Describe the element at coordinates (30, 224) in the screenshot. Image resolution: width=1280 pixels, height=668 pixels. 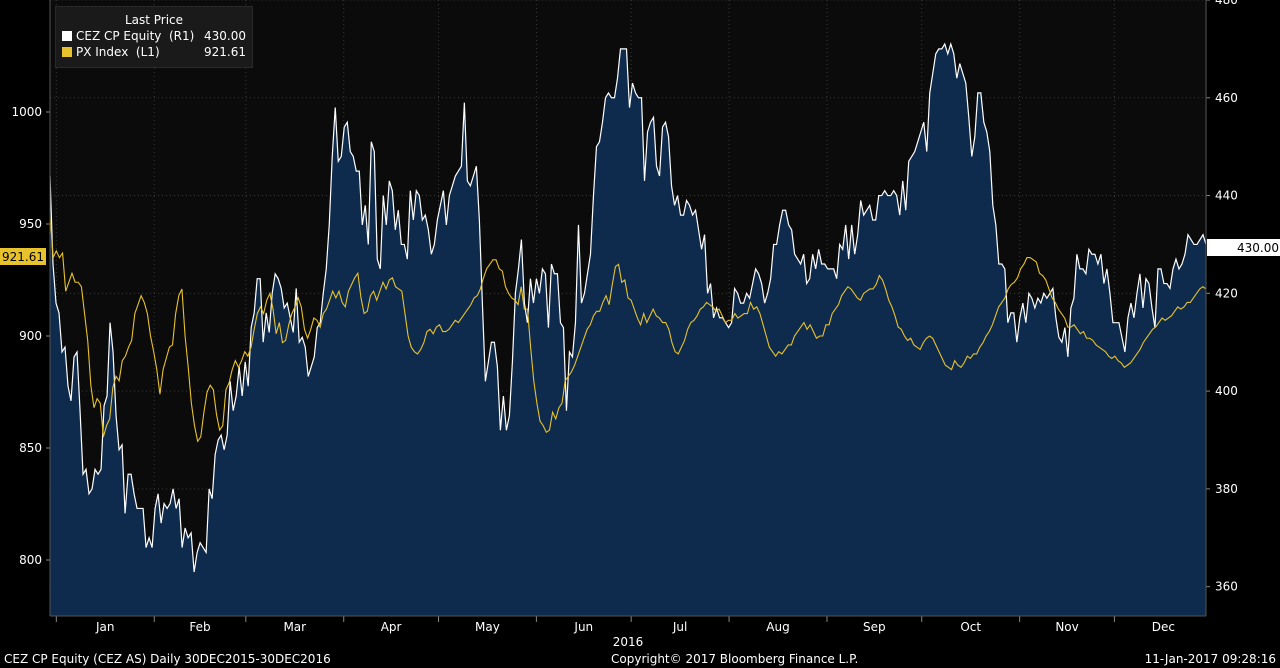
I see `left-tick-label: 950` at that location.